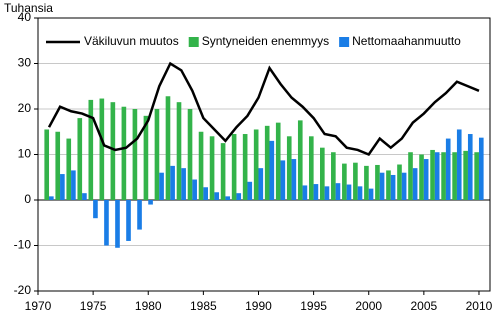 The image size is (496, 315). I want to click on x-tick-label: 1990, so click(258, 306).